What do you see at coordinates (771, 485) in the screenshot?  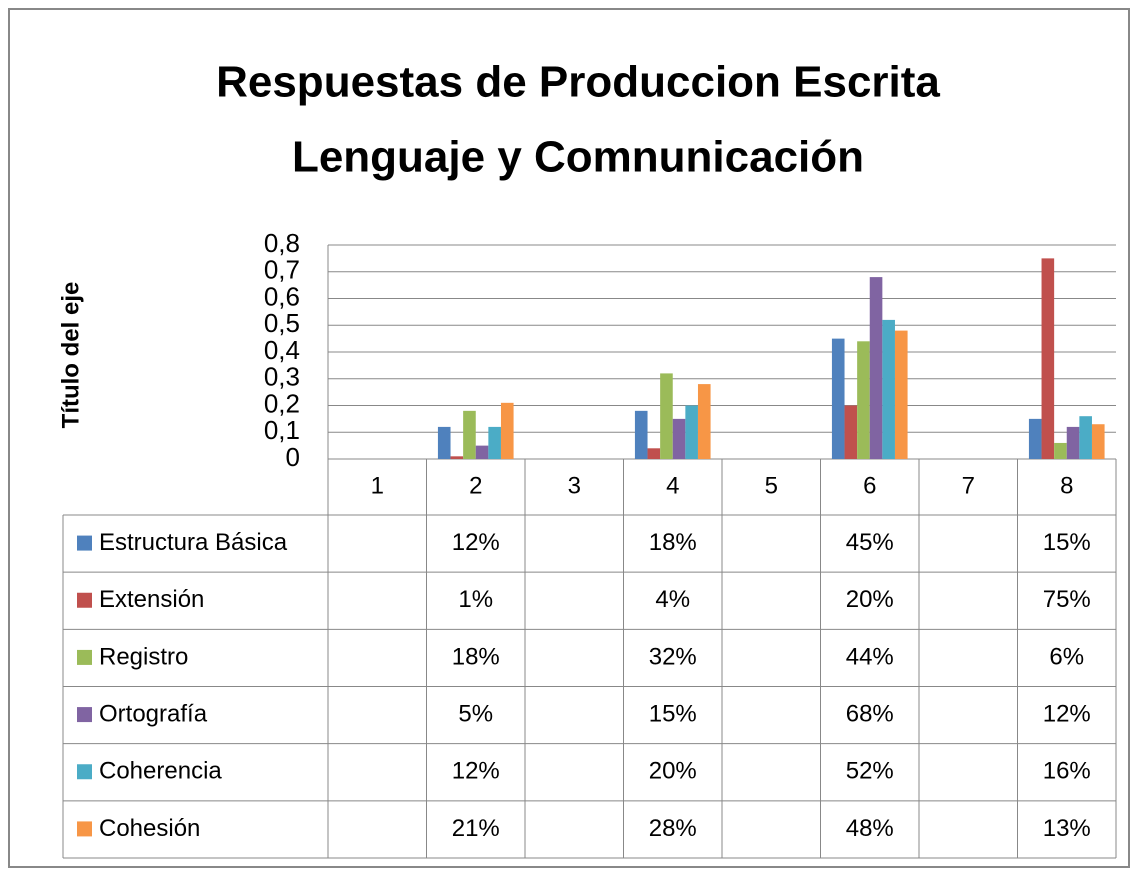 I see `x-tick-label: 5` at bounding box center [771, 485].